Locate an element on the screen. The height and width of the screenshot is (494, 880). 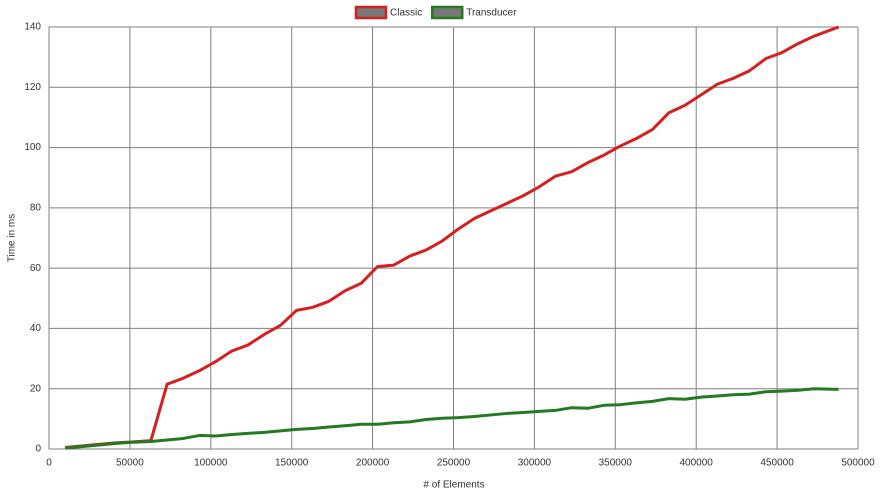
y-tick-label: 80 is located at coordinates (36, 207).